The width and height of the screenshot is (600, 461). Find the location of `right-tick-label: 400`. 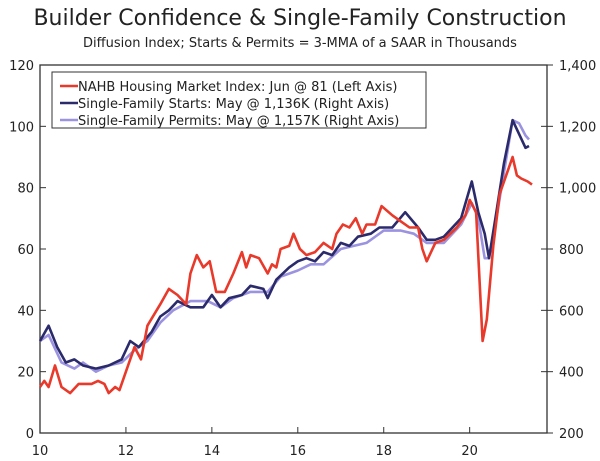

right-tick-label: 400 is located at coordinates (571, 373).